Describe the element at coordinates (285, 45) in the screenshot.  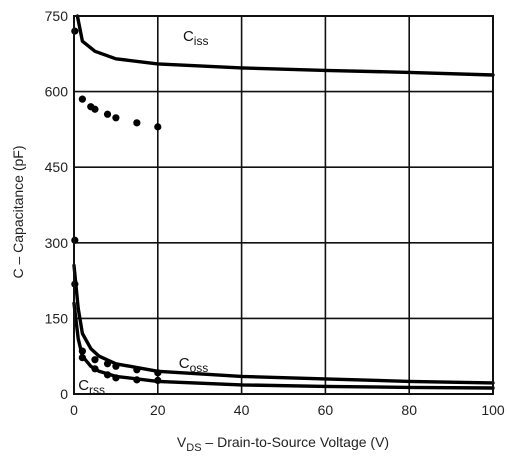
I see `series-line-ciss` at that location.